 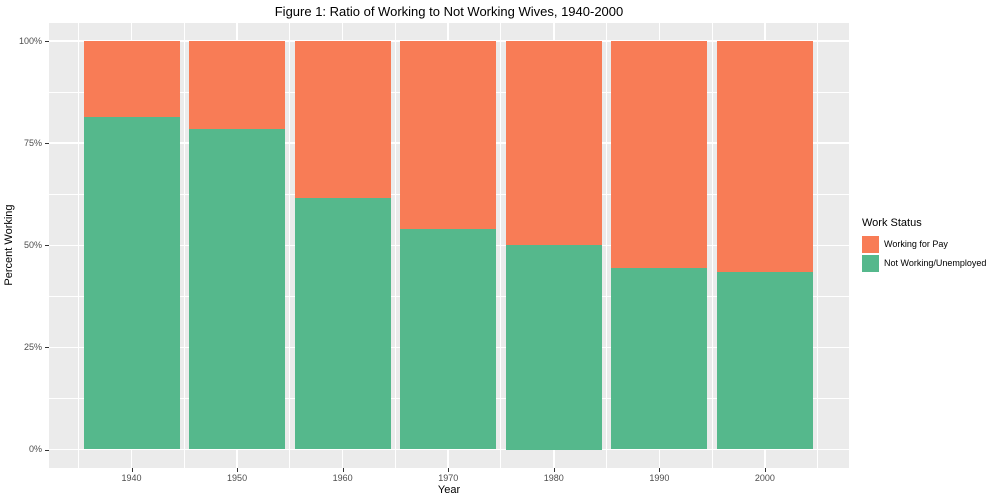 I want to click on legend-item: Not Working/Unemployed, so click(x=924, y=263).